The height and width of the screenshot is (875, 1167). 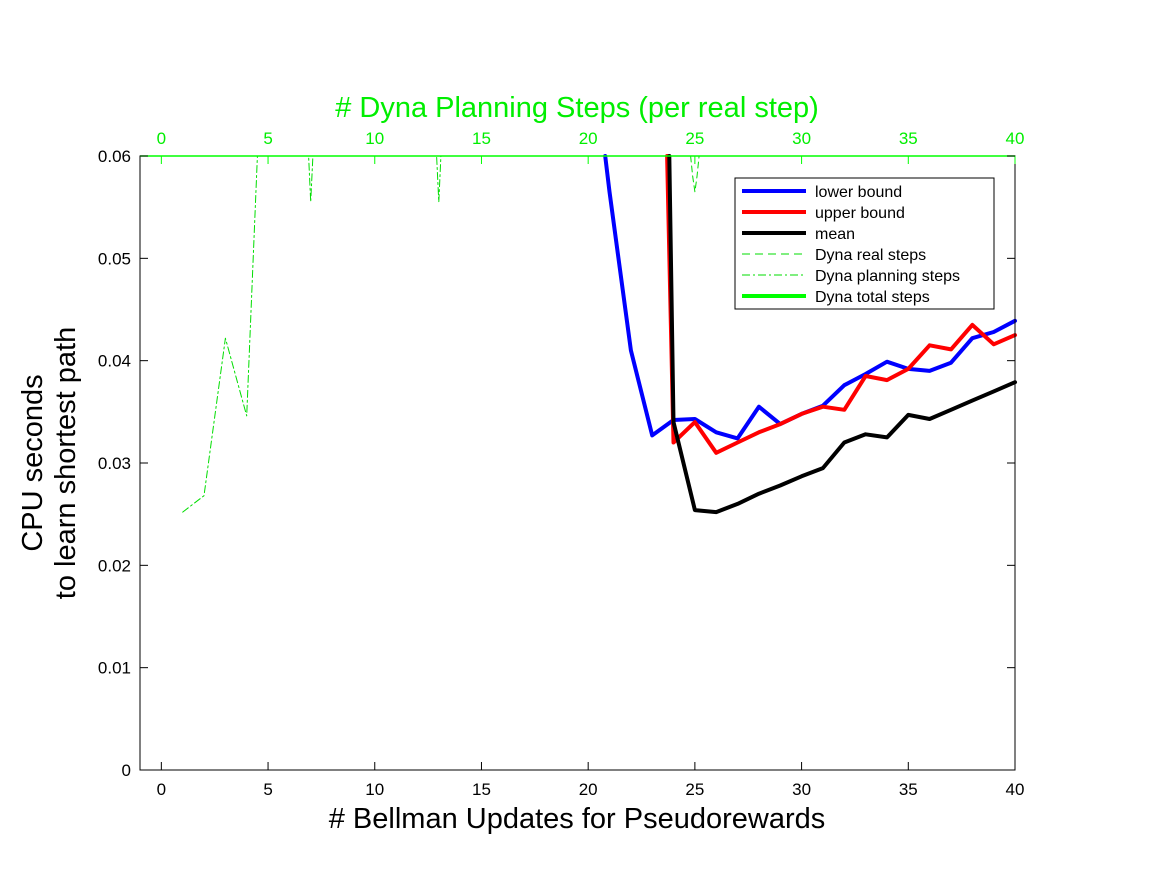 What do you see at coordinates (161, 789) in the screenshot?
I see `x-tick-label: 0` at bounding box center [161, 789].